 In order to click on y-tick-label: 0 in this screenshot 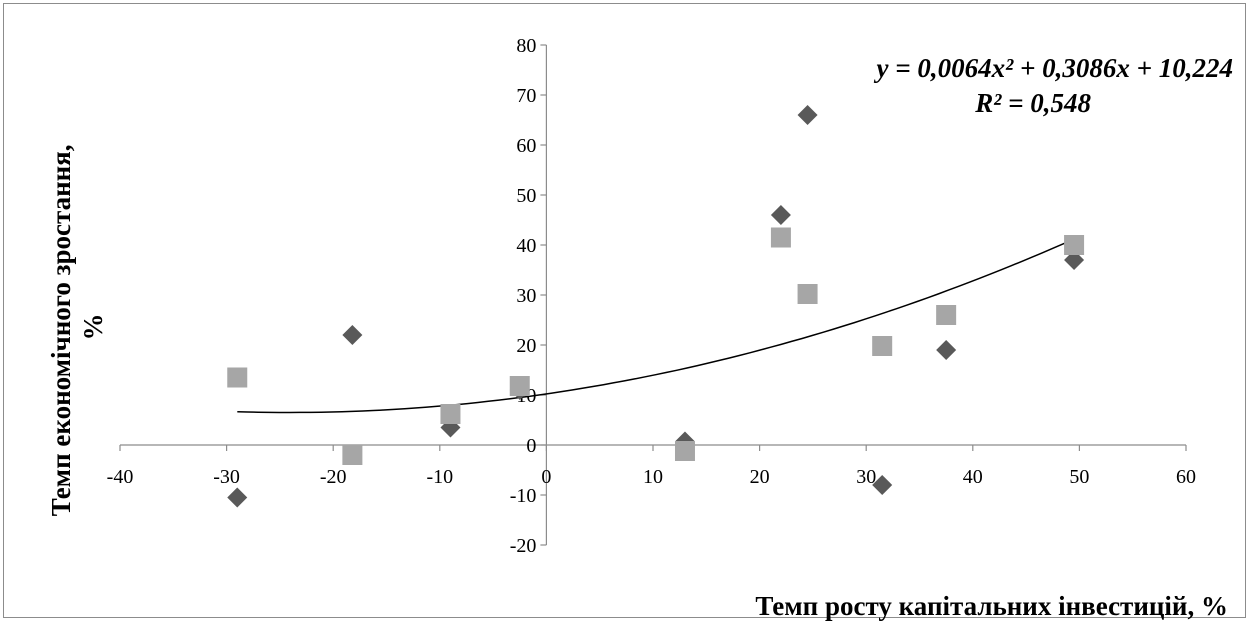, I will do `click(531, 446)`.